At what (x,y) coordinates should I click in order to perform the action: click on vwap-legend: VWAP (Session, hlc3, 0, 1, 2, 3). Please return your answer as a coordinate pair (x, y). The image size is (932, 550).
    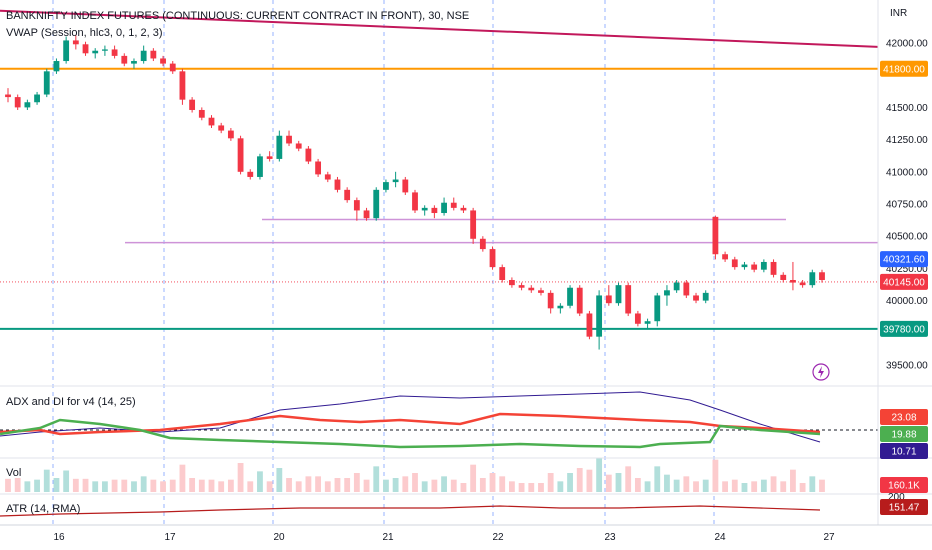
    Looking at the image, I should click on (84, 33).